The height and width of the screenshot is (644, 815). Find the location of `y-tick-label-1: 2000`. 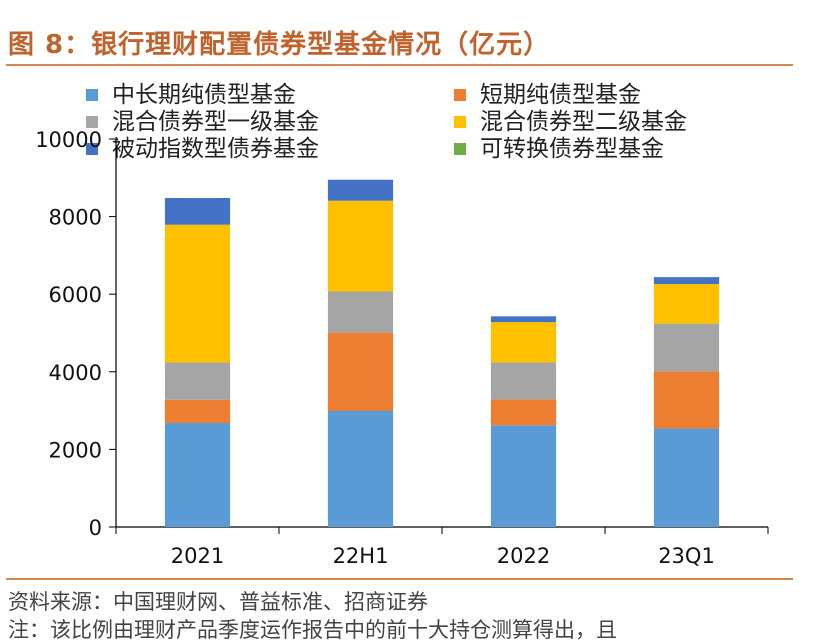

y-tick-label-1: 2000 is located at coordinates (75, 450).